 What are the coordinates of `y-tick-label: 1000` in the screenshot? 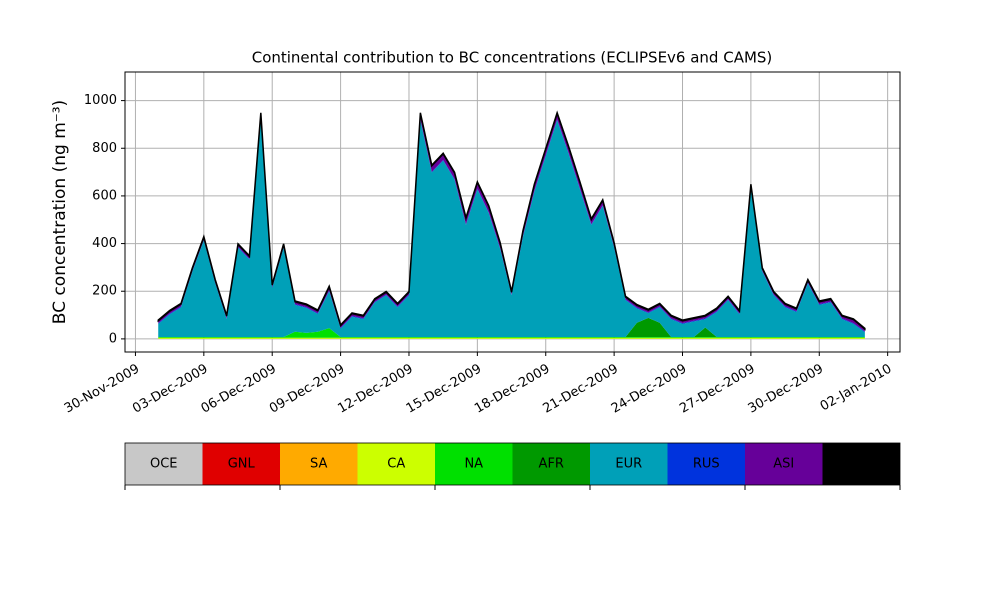 It's located at (100, 100).